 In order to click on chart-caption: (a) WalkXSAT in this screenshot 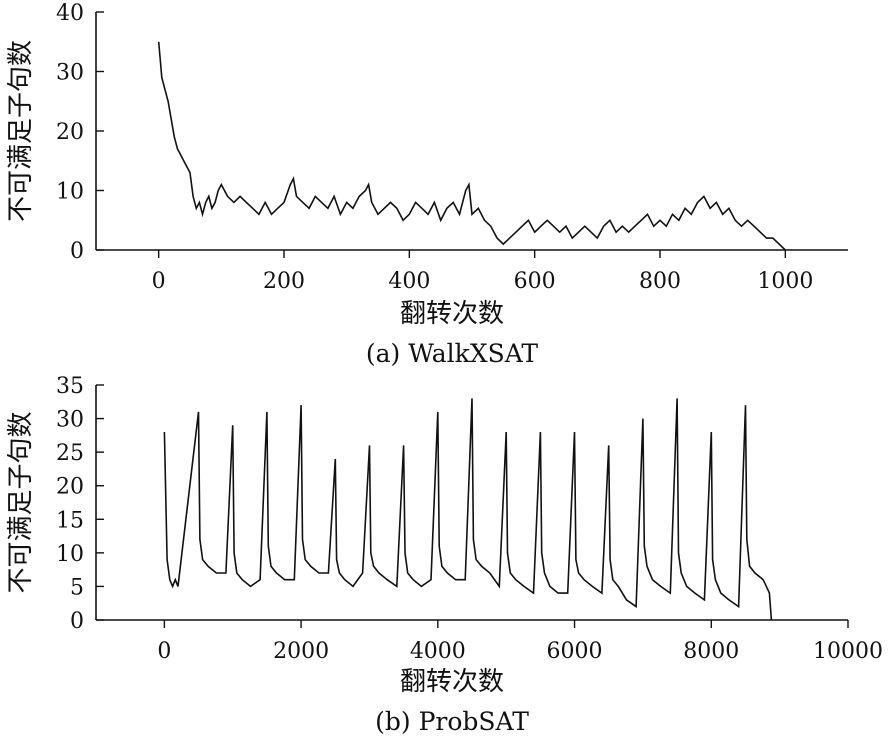, I will do `click(452, 353)`.